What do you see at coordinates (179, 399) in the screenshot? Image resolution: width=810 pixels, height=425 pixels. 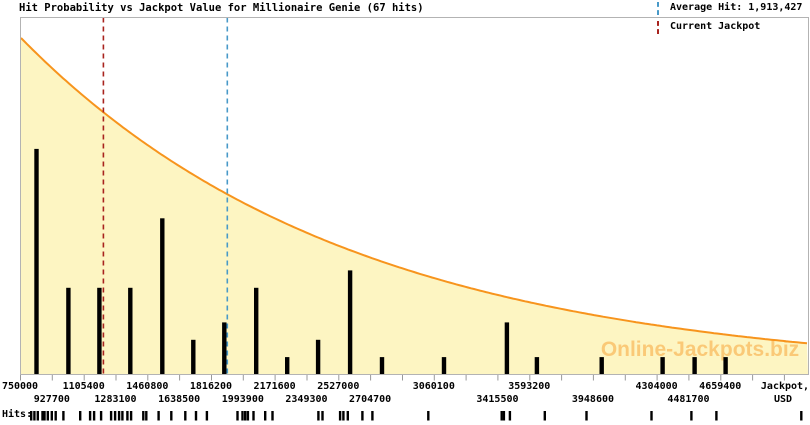 I see `x-tick-label: 1638500` at bounding box center [179, 399].